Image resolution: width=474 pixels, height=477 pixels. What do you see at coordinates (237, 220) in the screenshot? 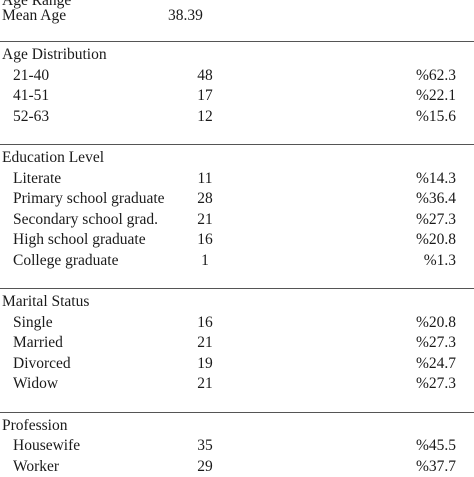
I see `table-row: Secondary school grad. 21 %27.3` at bounding box center [237, 220].